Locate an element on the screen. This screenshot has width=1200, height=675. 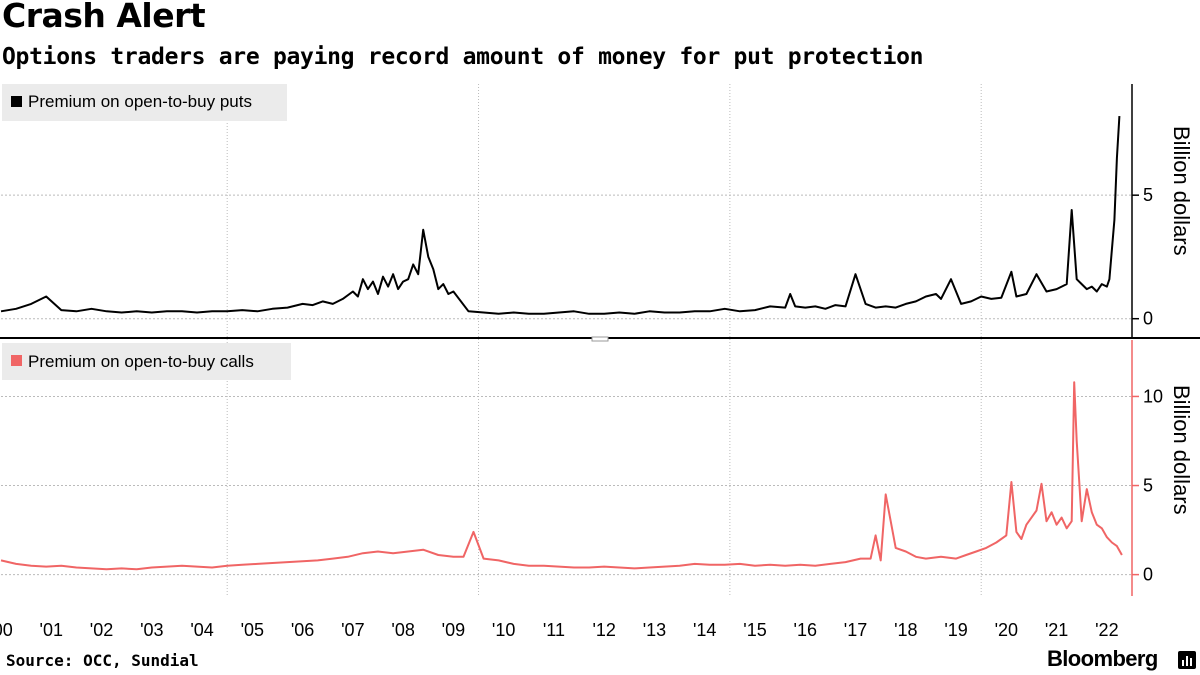
x-tick-label: '02 is located at coordinates (101, 630).